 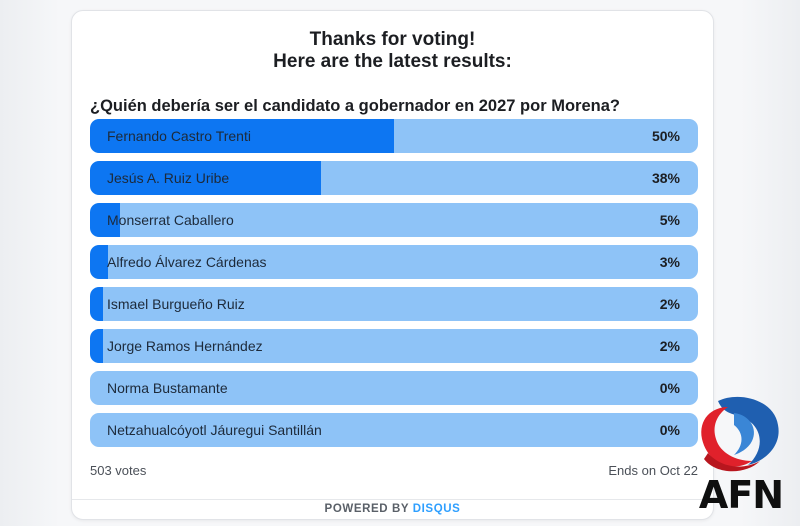 What do you see at coordinates (185, 346) in the screenshot?
I see `option-label: Jorge Ramos Hernández` at bounding box center [185, 346].